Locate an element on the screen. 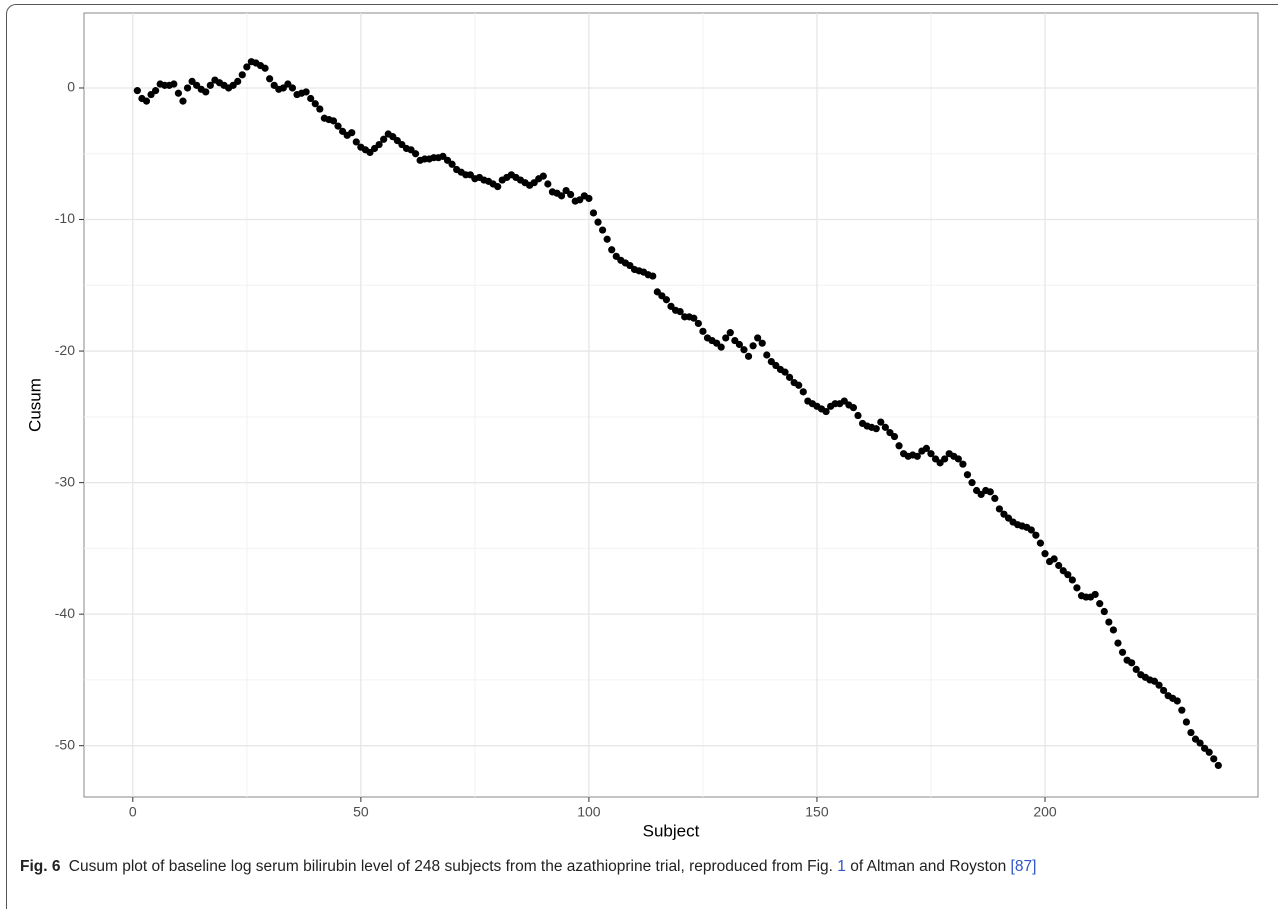 Image resolution: width=1282 pixels, height=913 pixels. y-tick-label: -30 is located at coordinates (65, 481).